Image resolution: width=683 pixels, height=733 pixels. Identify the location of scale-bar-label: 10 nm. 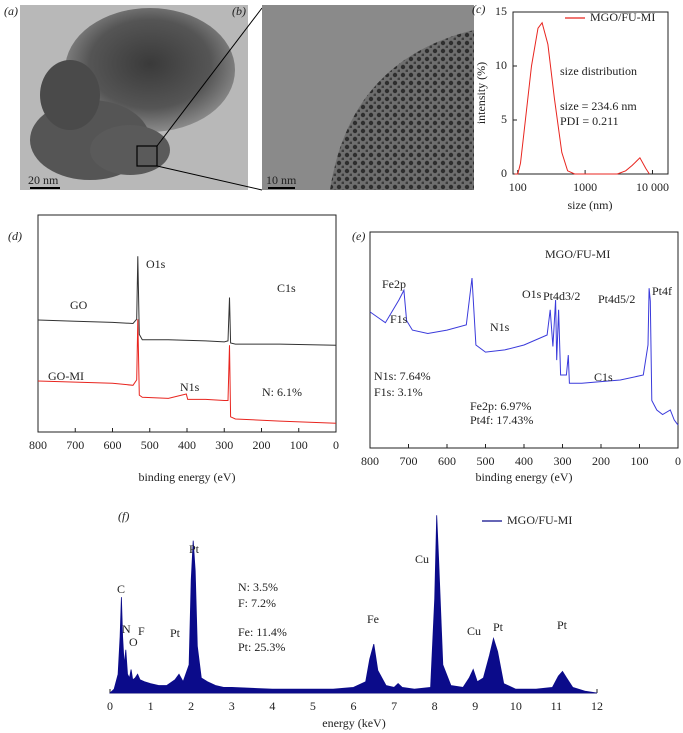
(281, 180).